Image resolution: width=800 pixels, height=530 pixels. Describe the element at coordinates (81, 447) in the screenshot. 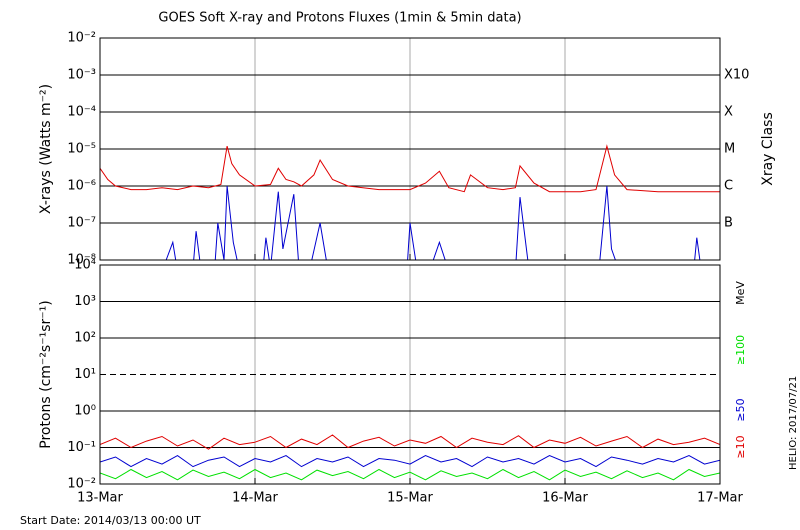

I see `y-tick-label: 10⁻¹` at that location.